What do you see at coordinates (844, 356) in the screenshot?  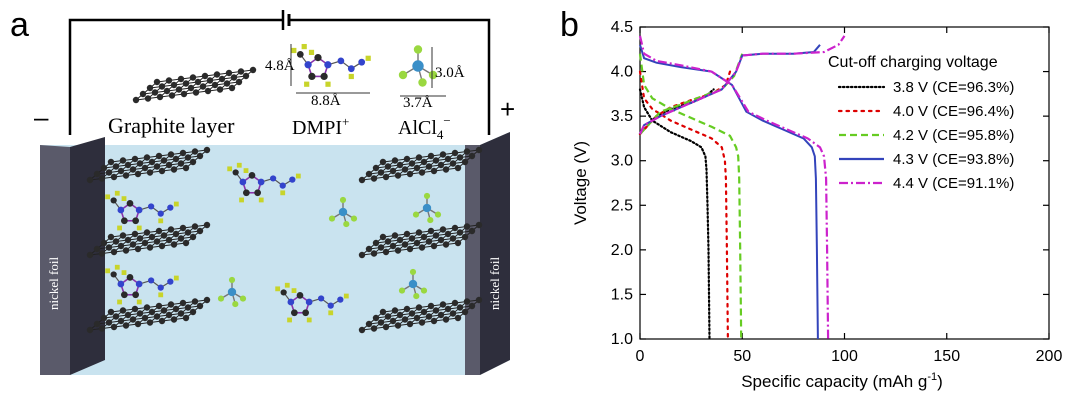 I see `x-tick-label: 100` at bounding box center [844, 356].